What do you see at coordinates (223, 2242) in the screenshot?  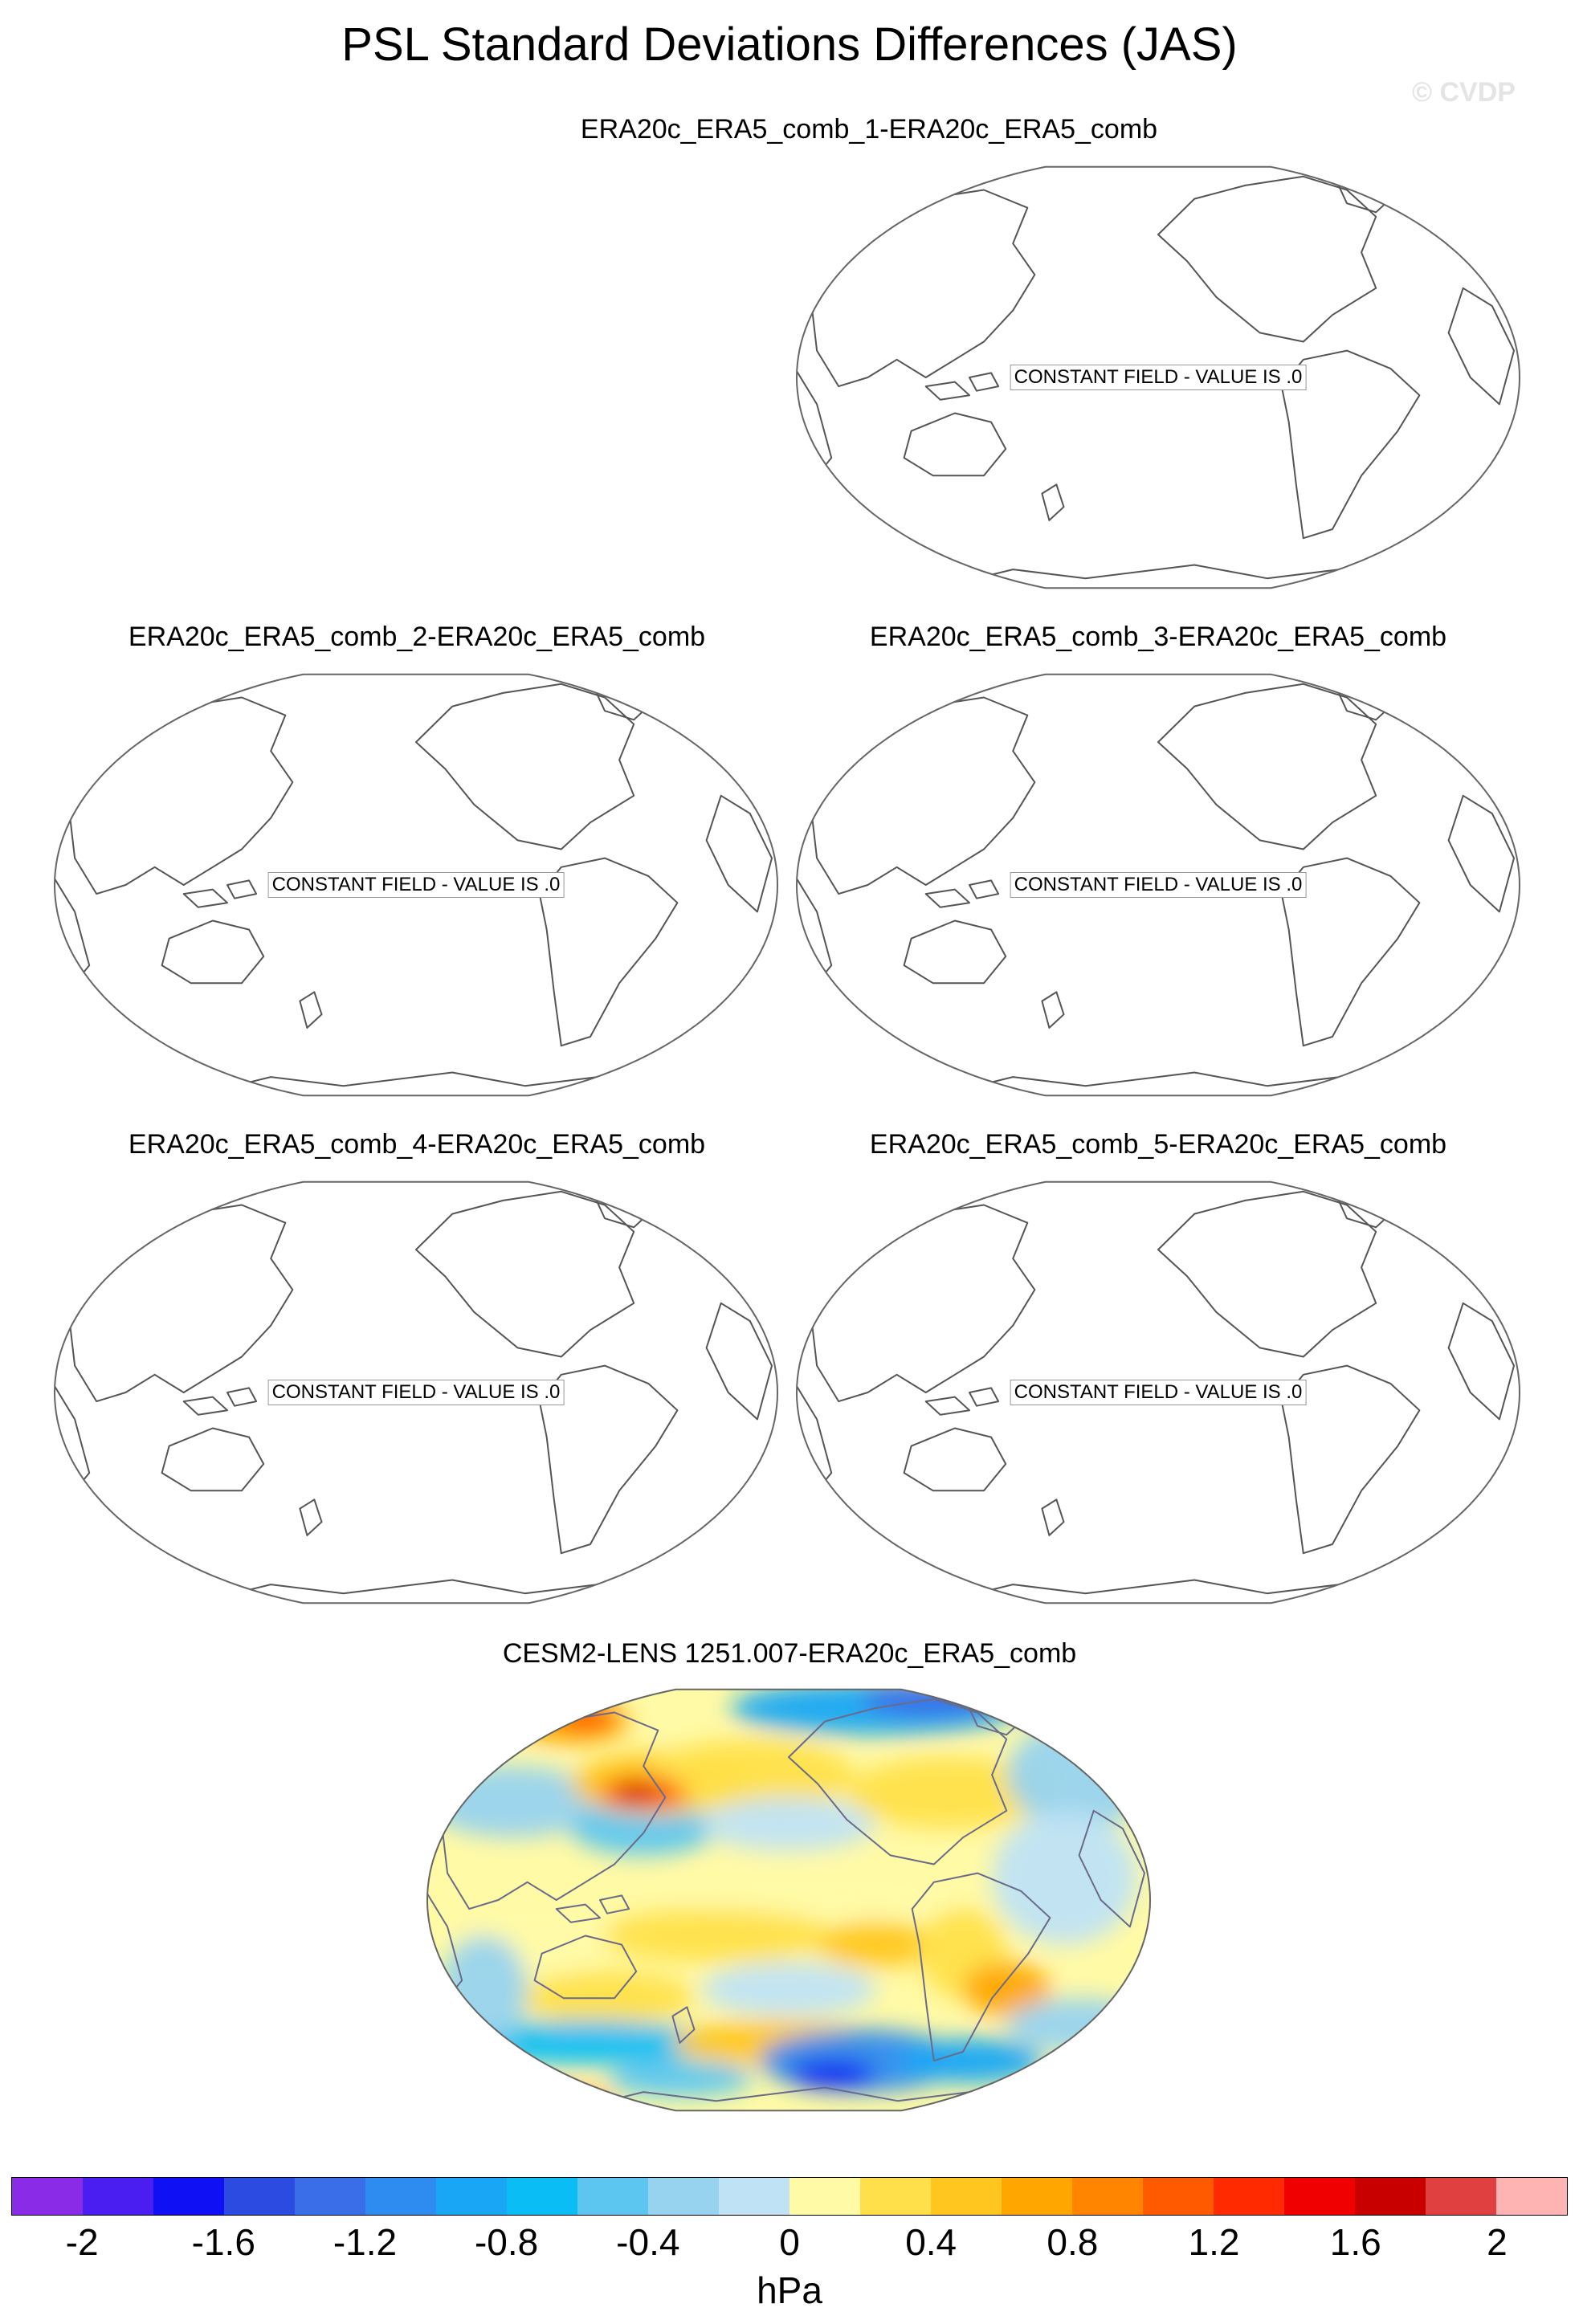 I see `colorbar-tick-label: -1.6` at bounding box center [223, 2242].